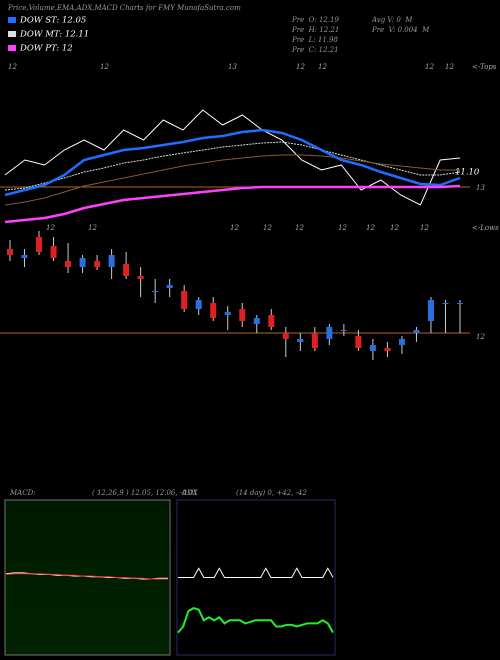 This screenshot has height=660, width=500. What do you see at coordinates (315, 30) in the screenshot?
I see `info-text: Pre H: 12.21` at bounding box center [315, 30].